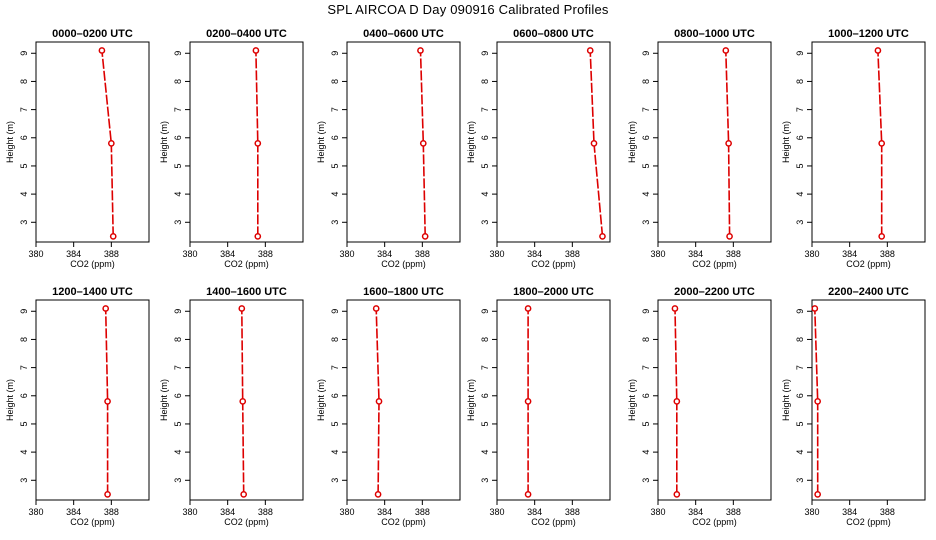 The image size is (936, 540). What do you see at coordinates (403, 34) in the screenshot?
I see `chart-3-title: 0400–0600 UTC` at bounding box center [403, 34].